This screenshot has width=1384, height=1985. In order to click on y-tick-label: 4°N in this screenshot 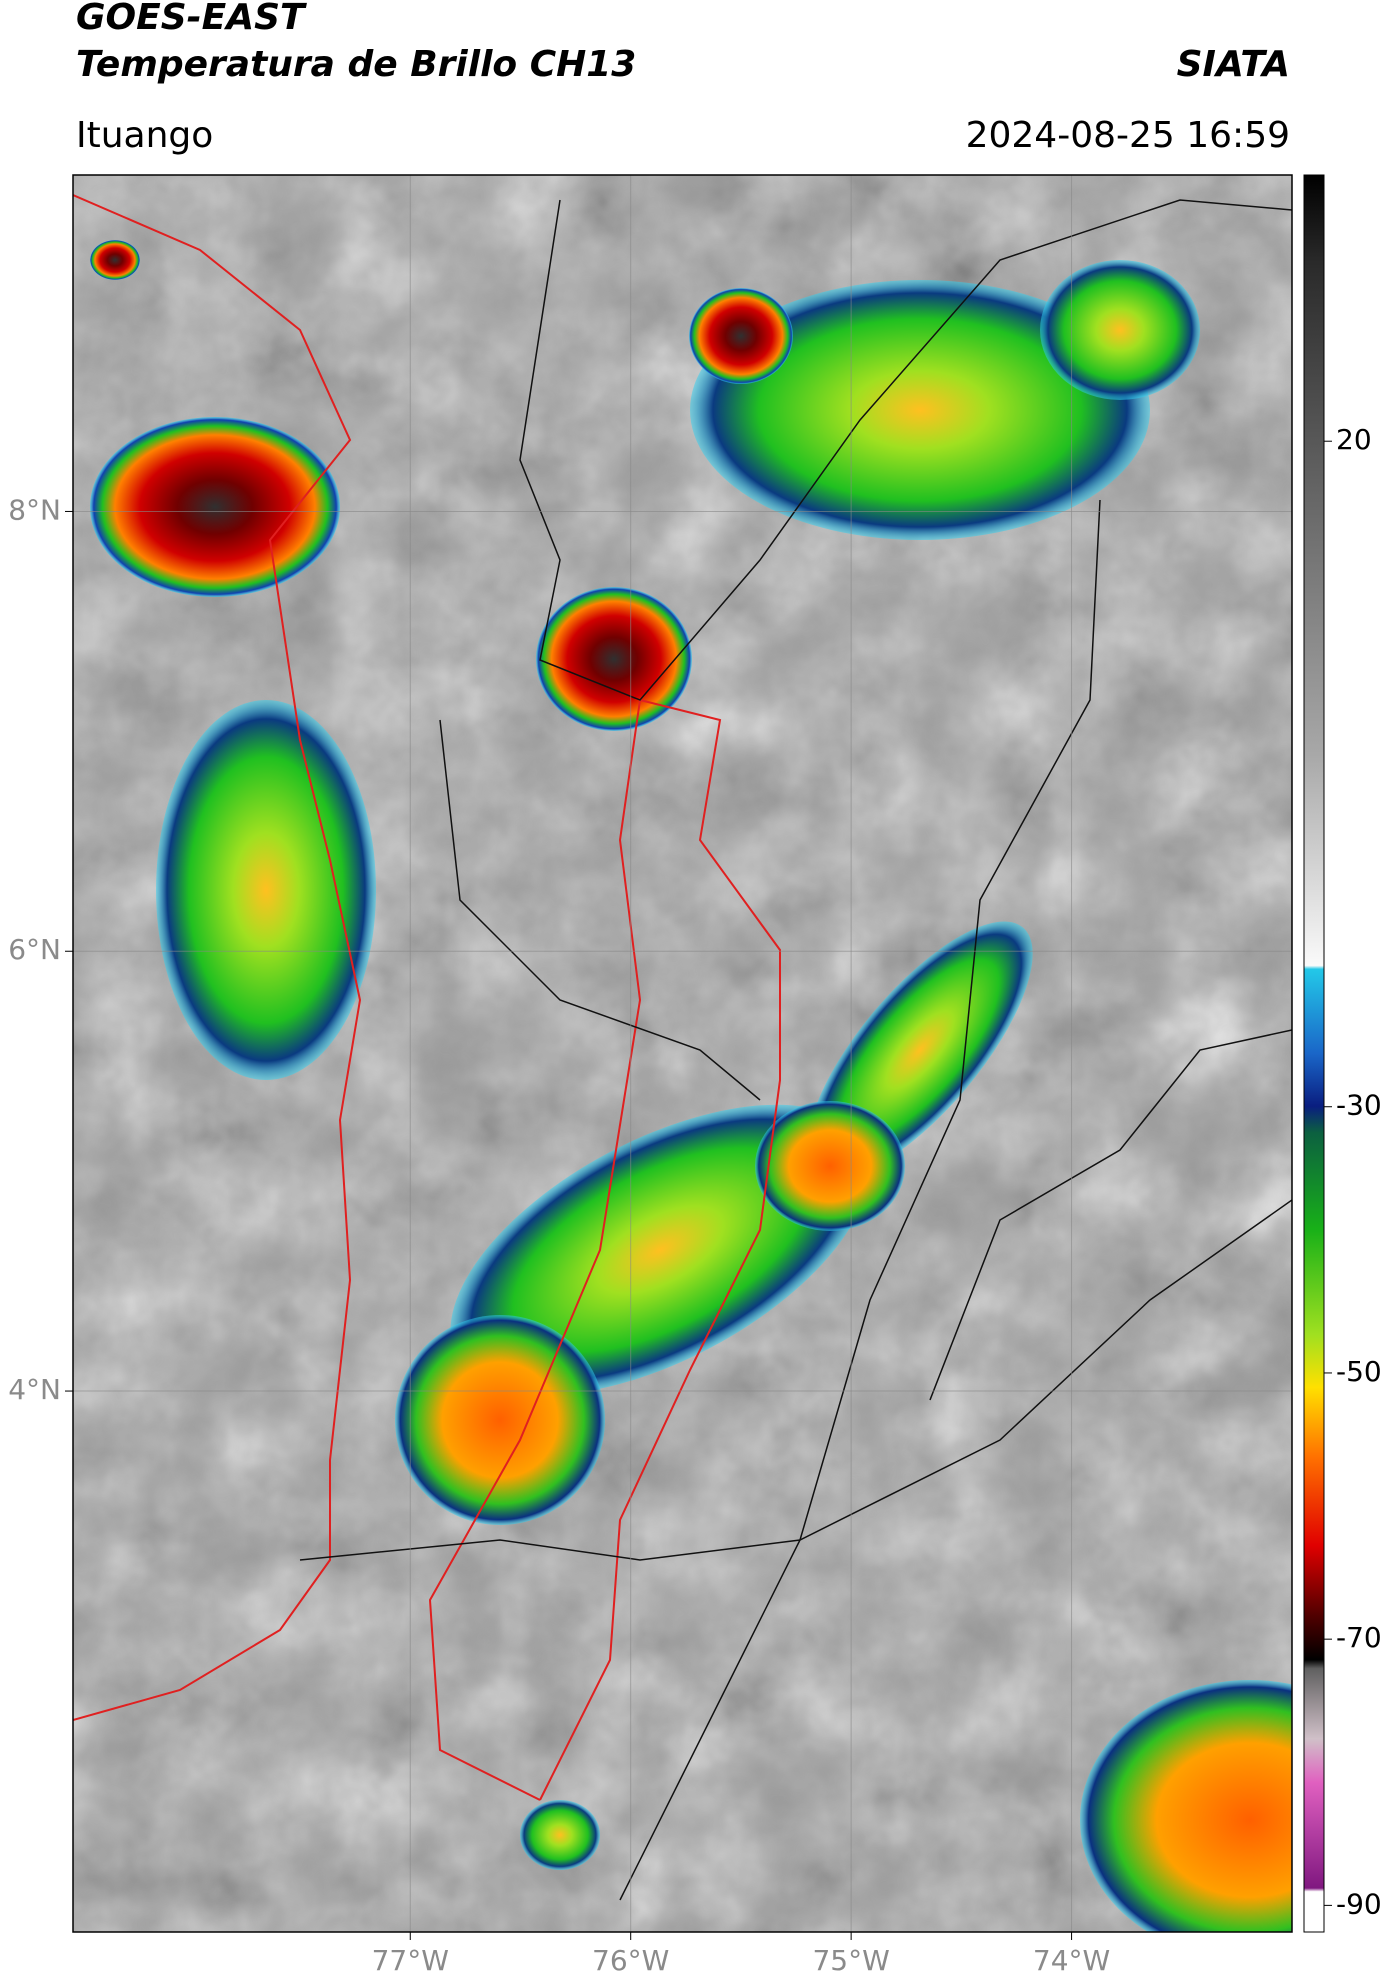, I will do `click(34, 1389)`.